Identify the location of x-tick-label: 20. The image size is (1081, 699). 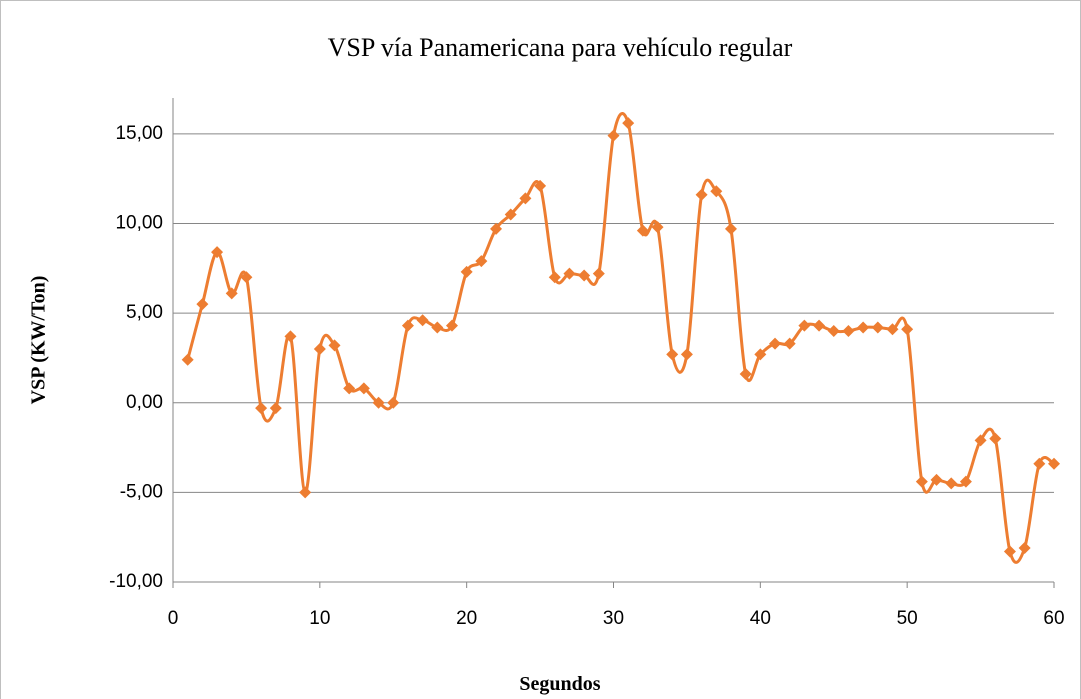
(466, 618).